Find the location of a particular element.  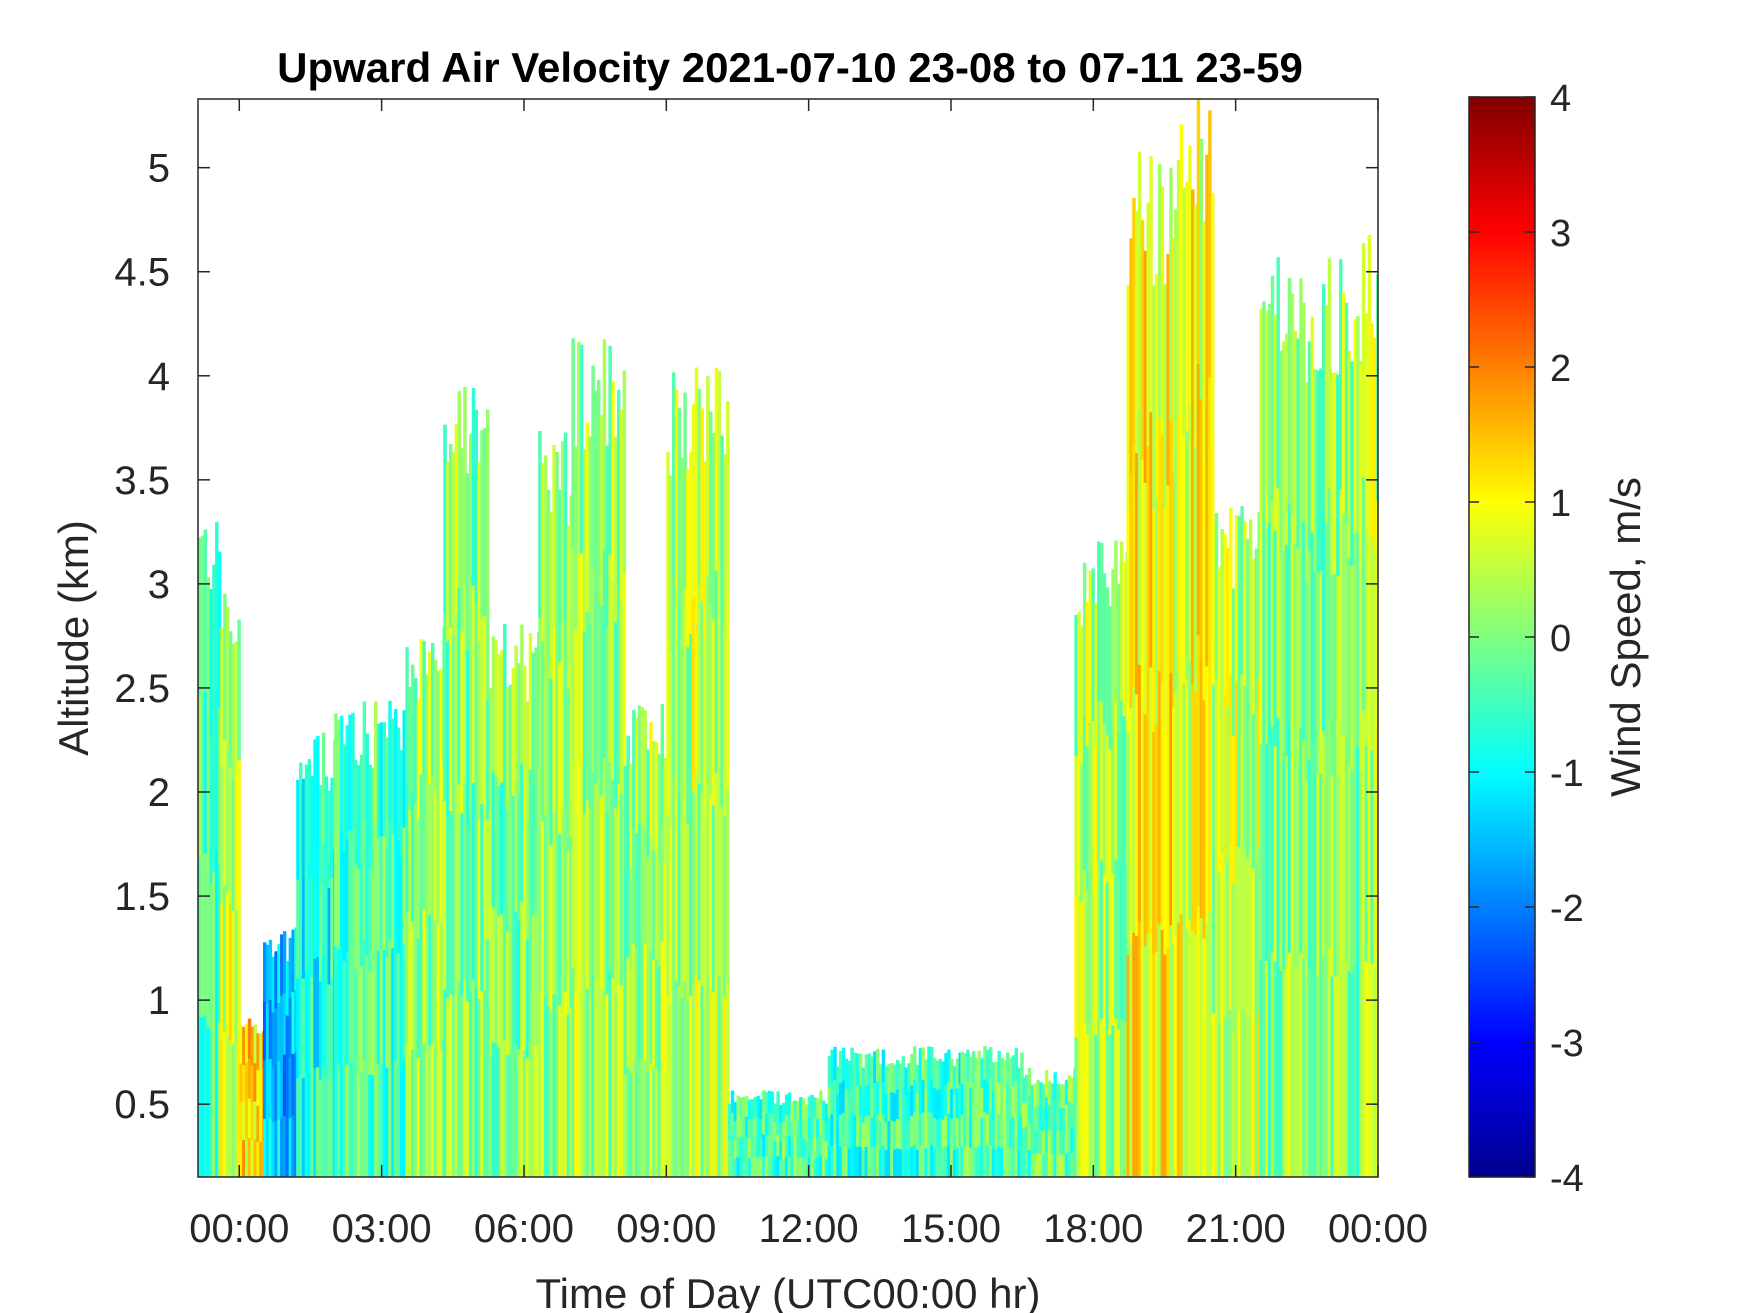

x-tick-label: 21:00 is located at coordinates (1236, 1229).